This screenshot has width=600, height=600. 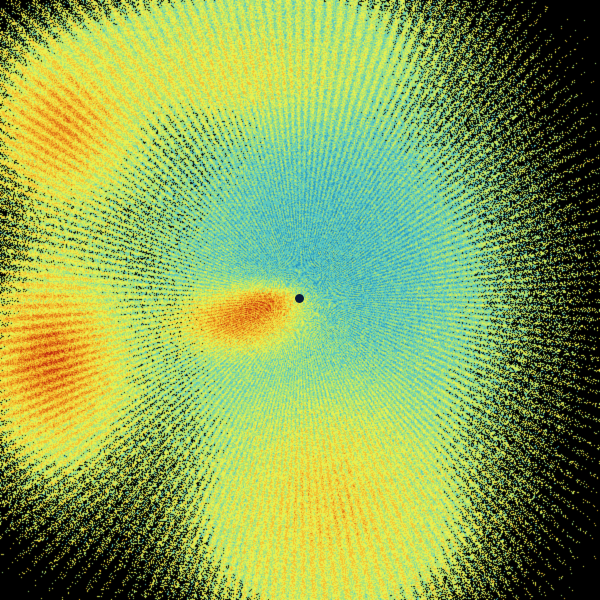 What do you see at coordinates (299, 298) in the screenshot?
I see `radar-site-icon` at bounding box center [299, 298].